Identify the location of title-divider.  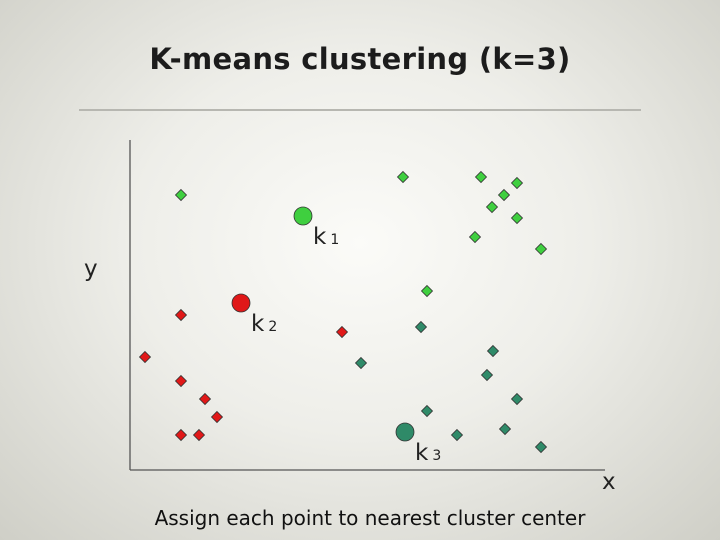
(360, 110).